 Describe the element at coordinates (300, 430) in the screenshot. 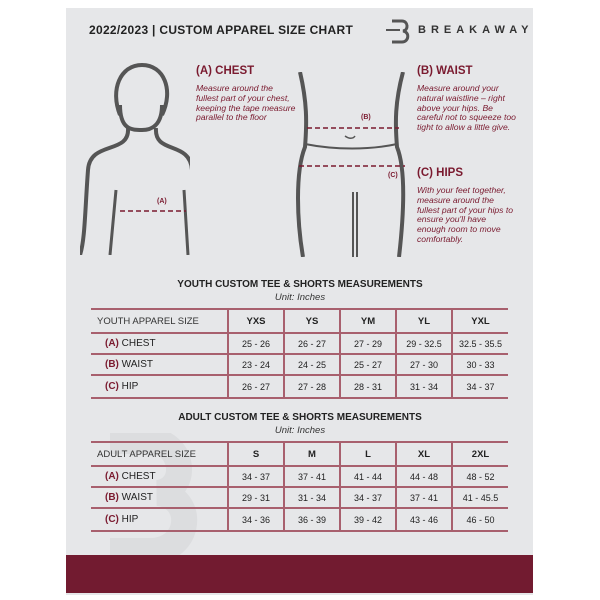

I see `adult-table-unit: Unit: Inches` at that location.